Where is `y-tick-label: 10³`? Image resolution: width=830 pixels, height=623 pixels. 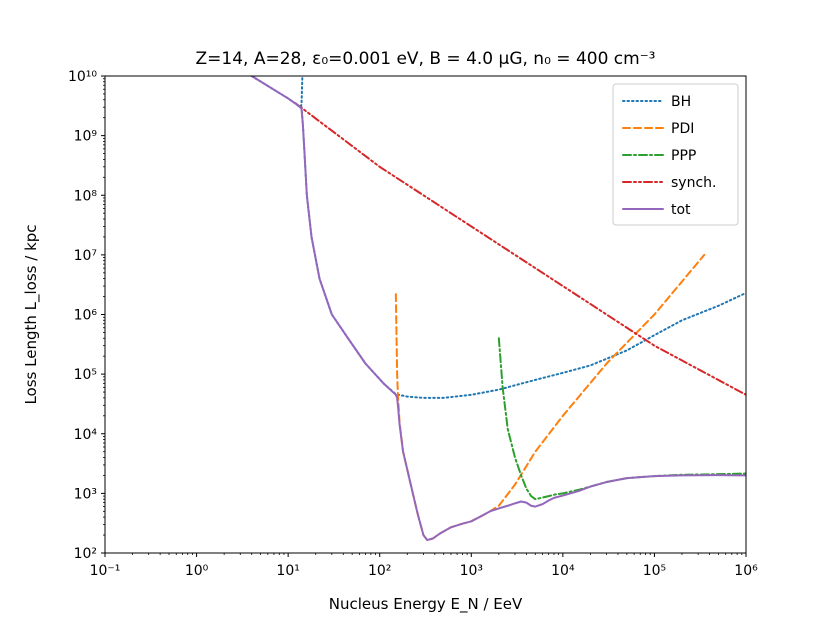 y-tick-label: 10³ is located at coordinates (85, 494).